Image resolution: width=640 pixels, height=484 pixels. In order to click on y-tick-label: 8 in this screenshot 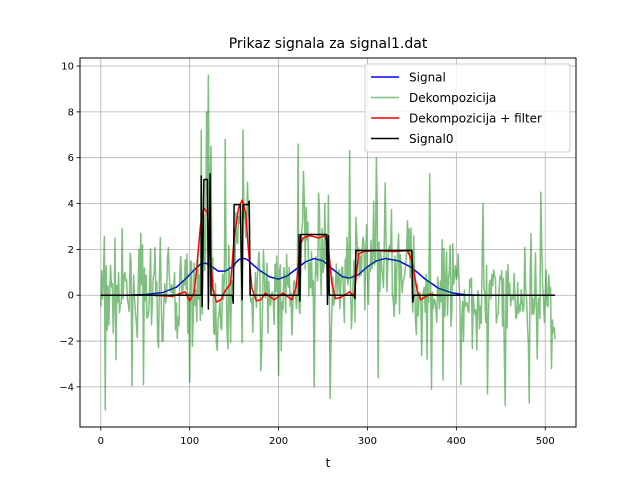, I will do `click(71, 112)`.